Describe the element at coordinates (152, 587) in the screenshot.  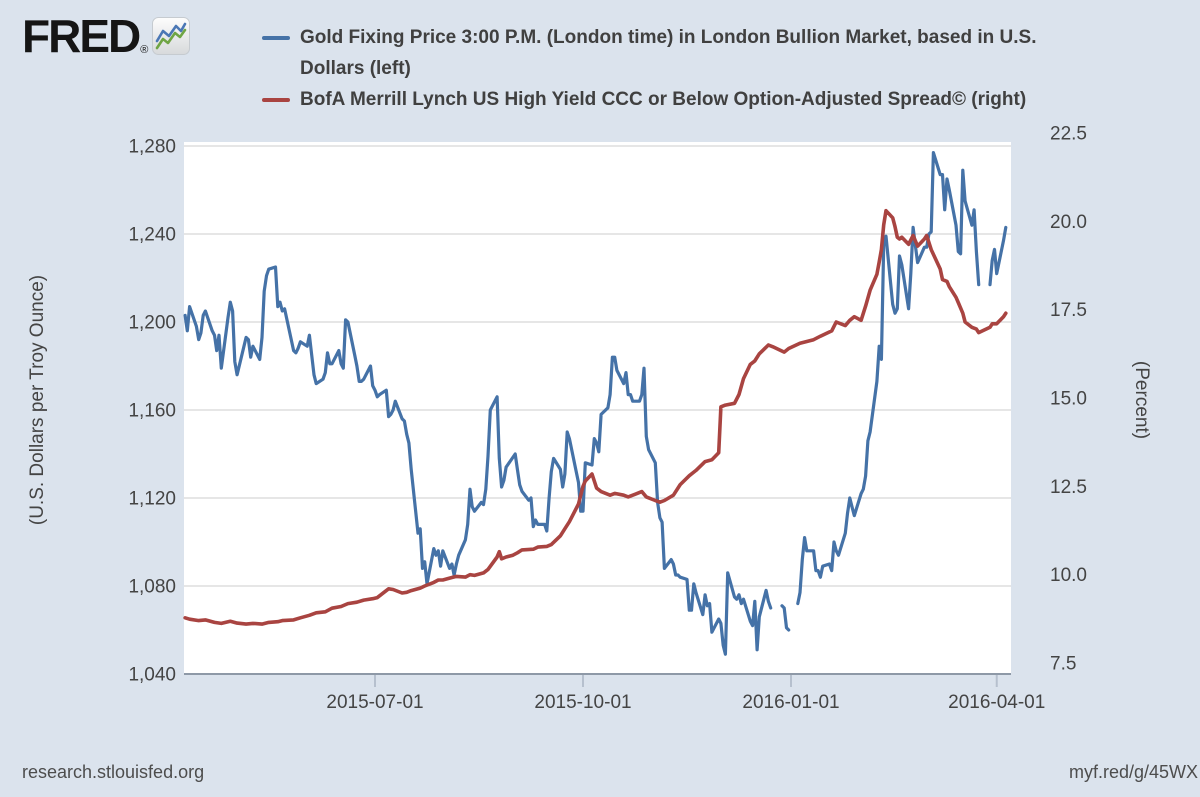
I see `left-axis-tick-label: 1,080` at that location.